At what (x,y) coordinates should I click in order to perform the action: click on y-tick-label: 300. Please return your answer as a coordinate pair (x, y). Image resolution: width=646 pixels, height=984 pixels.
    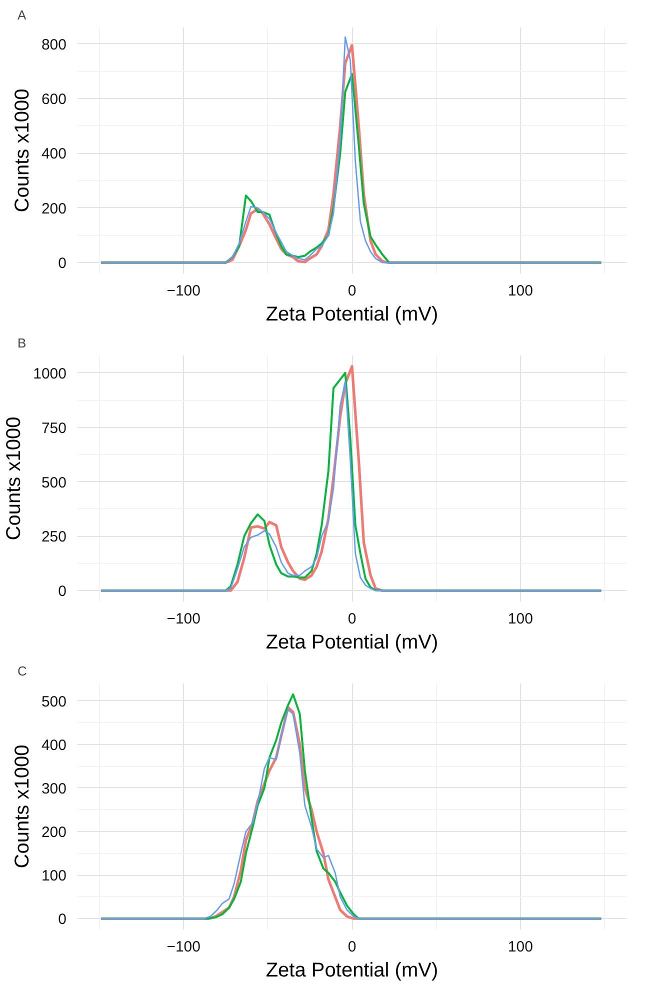
    Looking at the image, I should click on (54, 789).